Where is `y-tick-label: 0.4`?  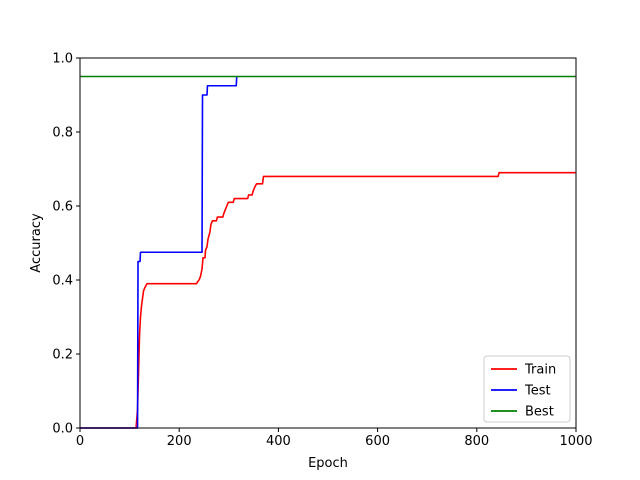 y-tick-label: 0.4 is located at coordinates (62, 281).